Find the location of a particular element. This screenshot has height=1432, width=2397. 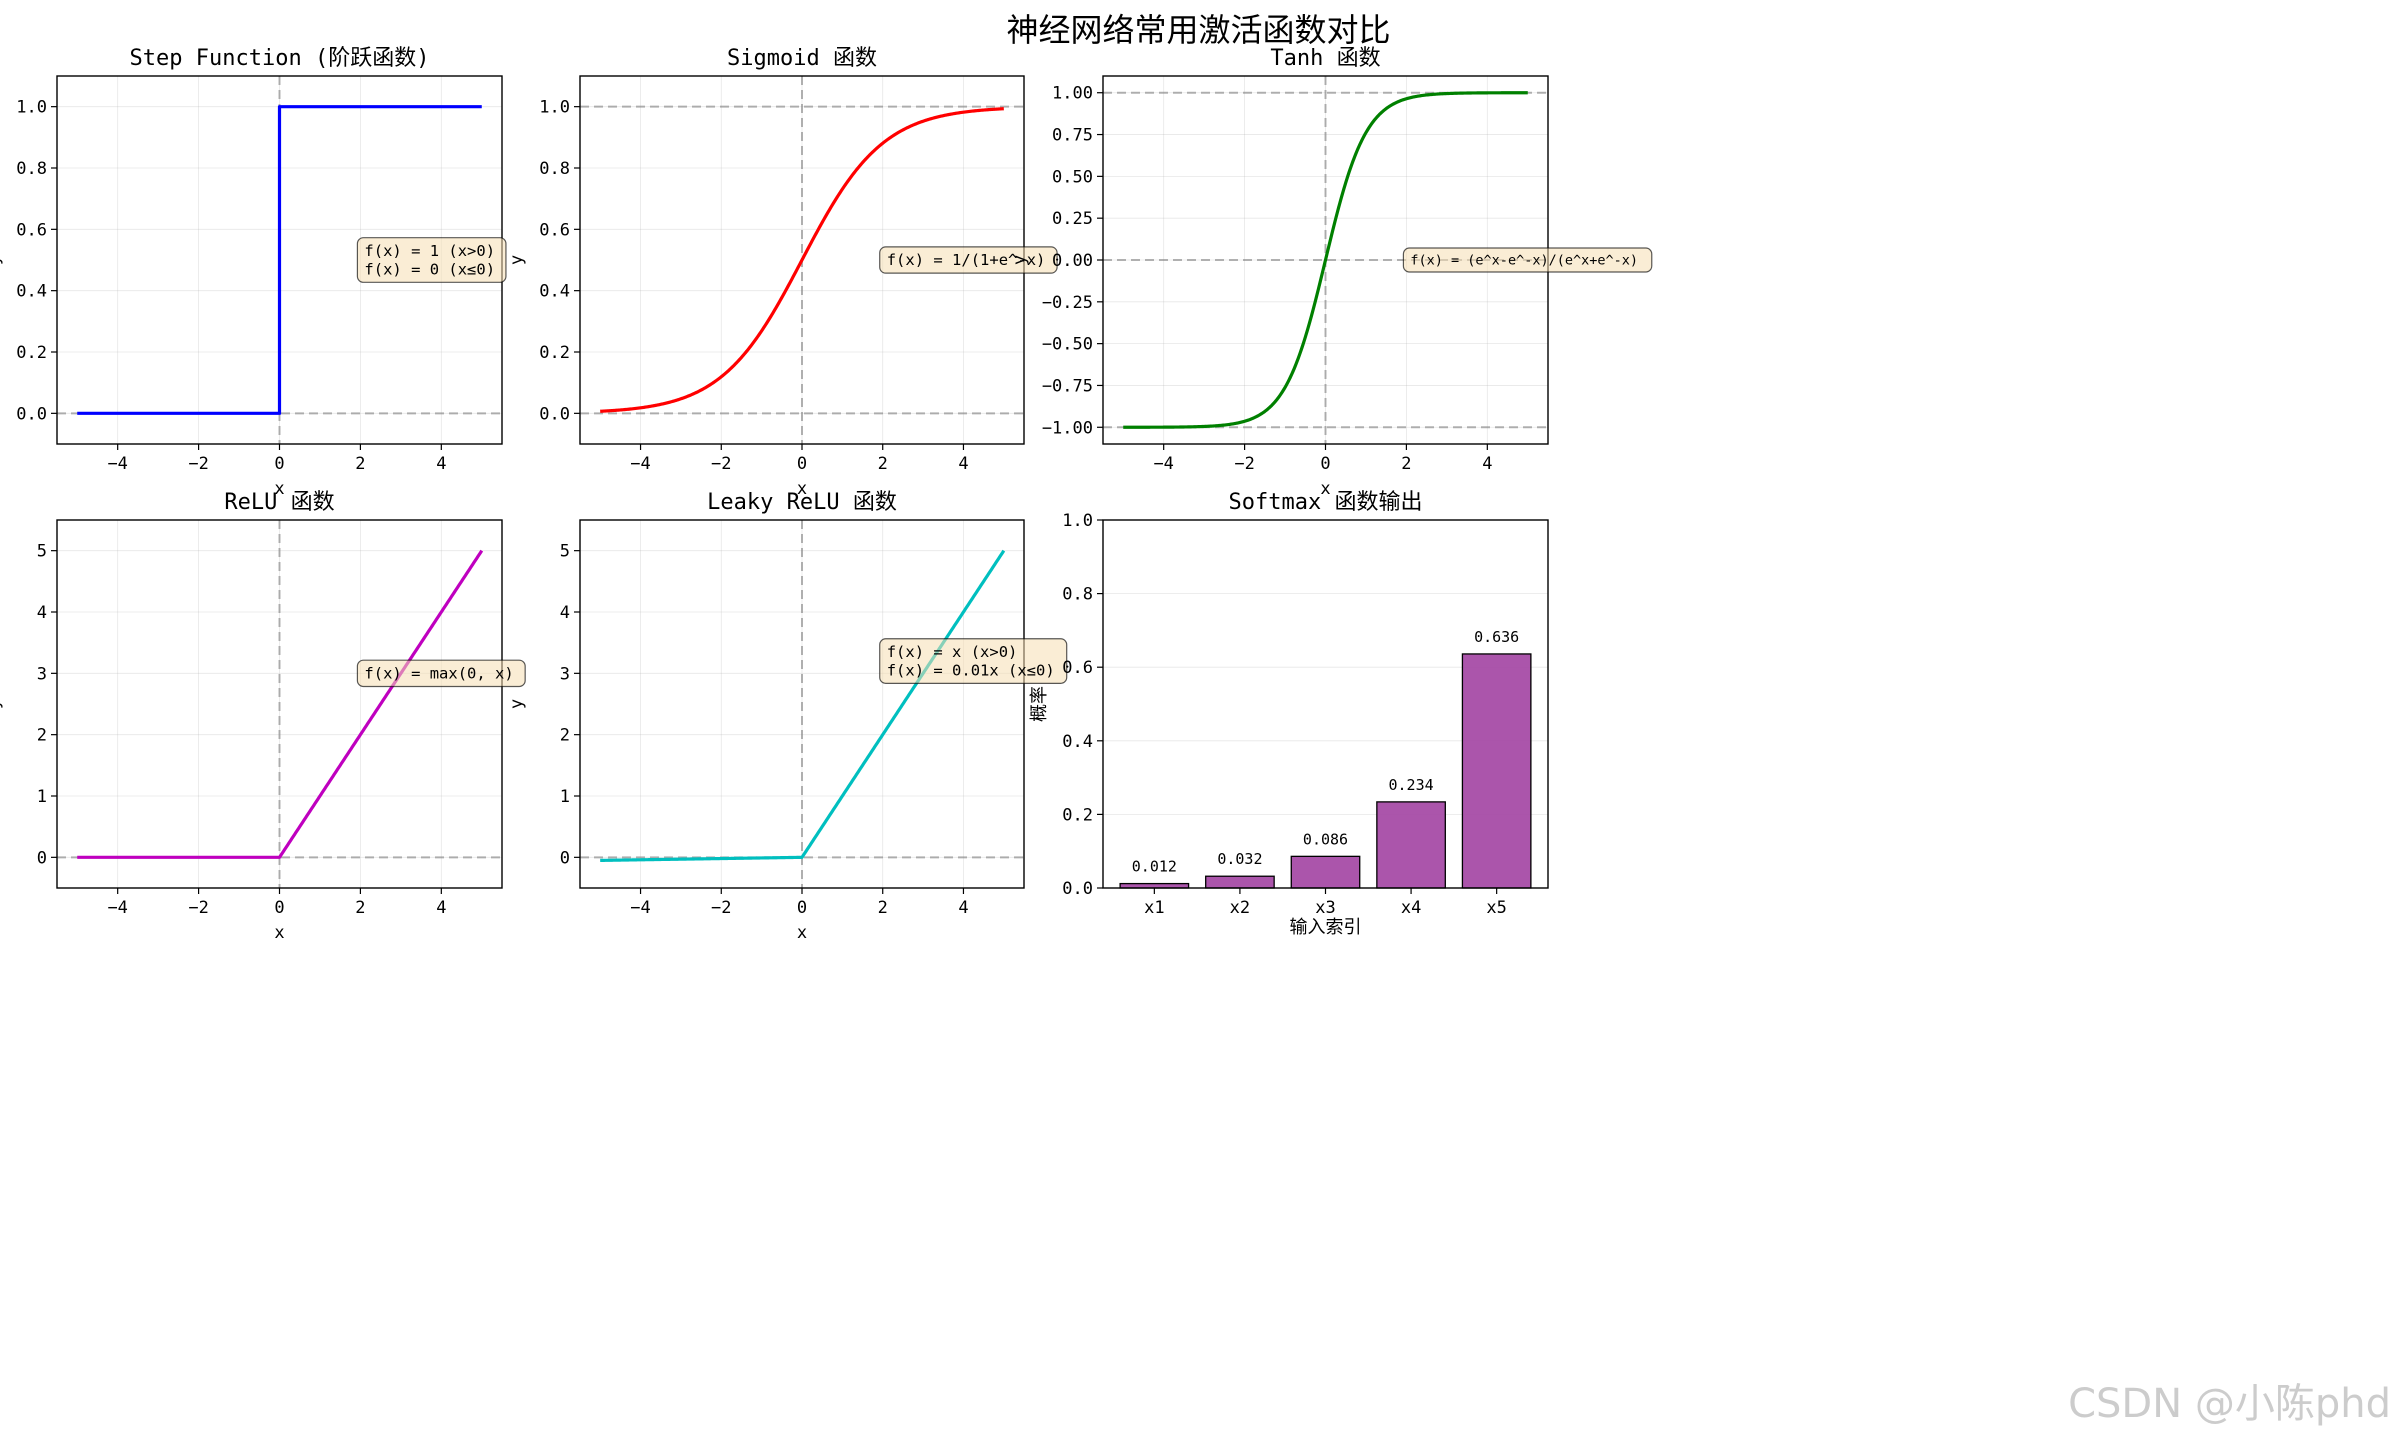

subplot-title: Leaky ReLU 函数 is located at coordinates (802, 502).